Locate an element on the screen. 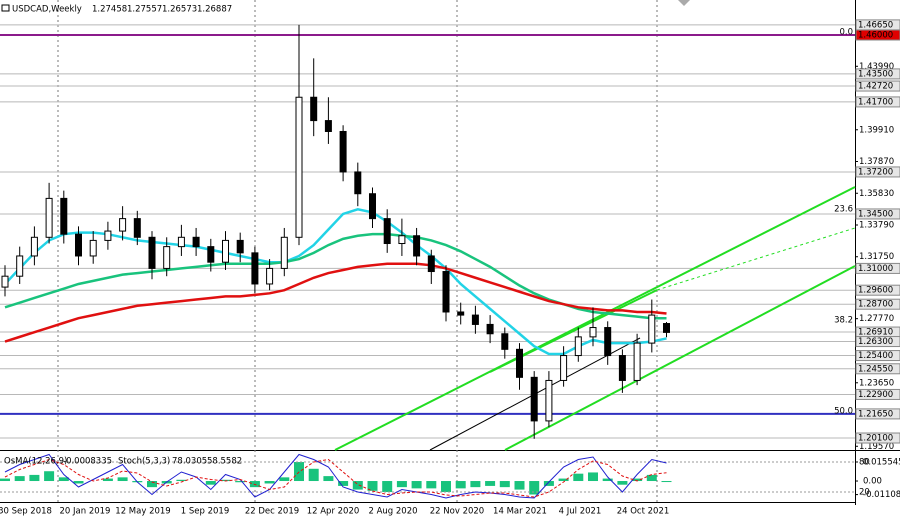  fib-label: 23.6 is located at coordinates (843, 209).